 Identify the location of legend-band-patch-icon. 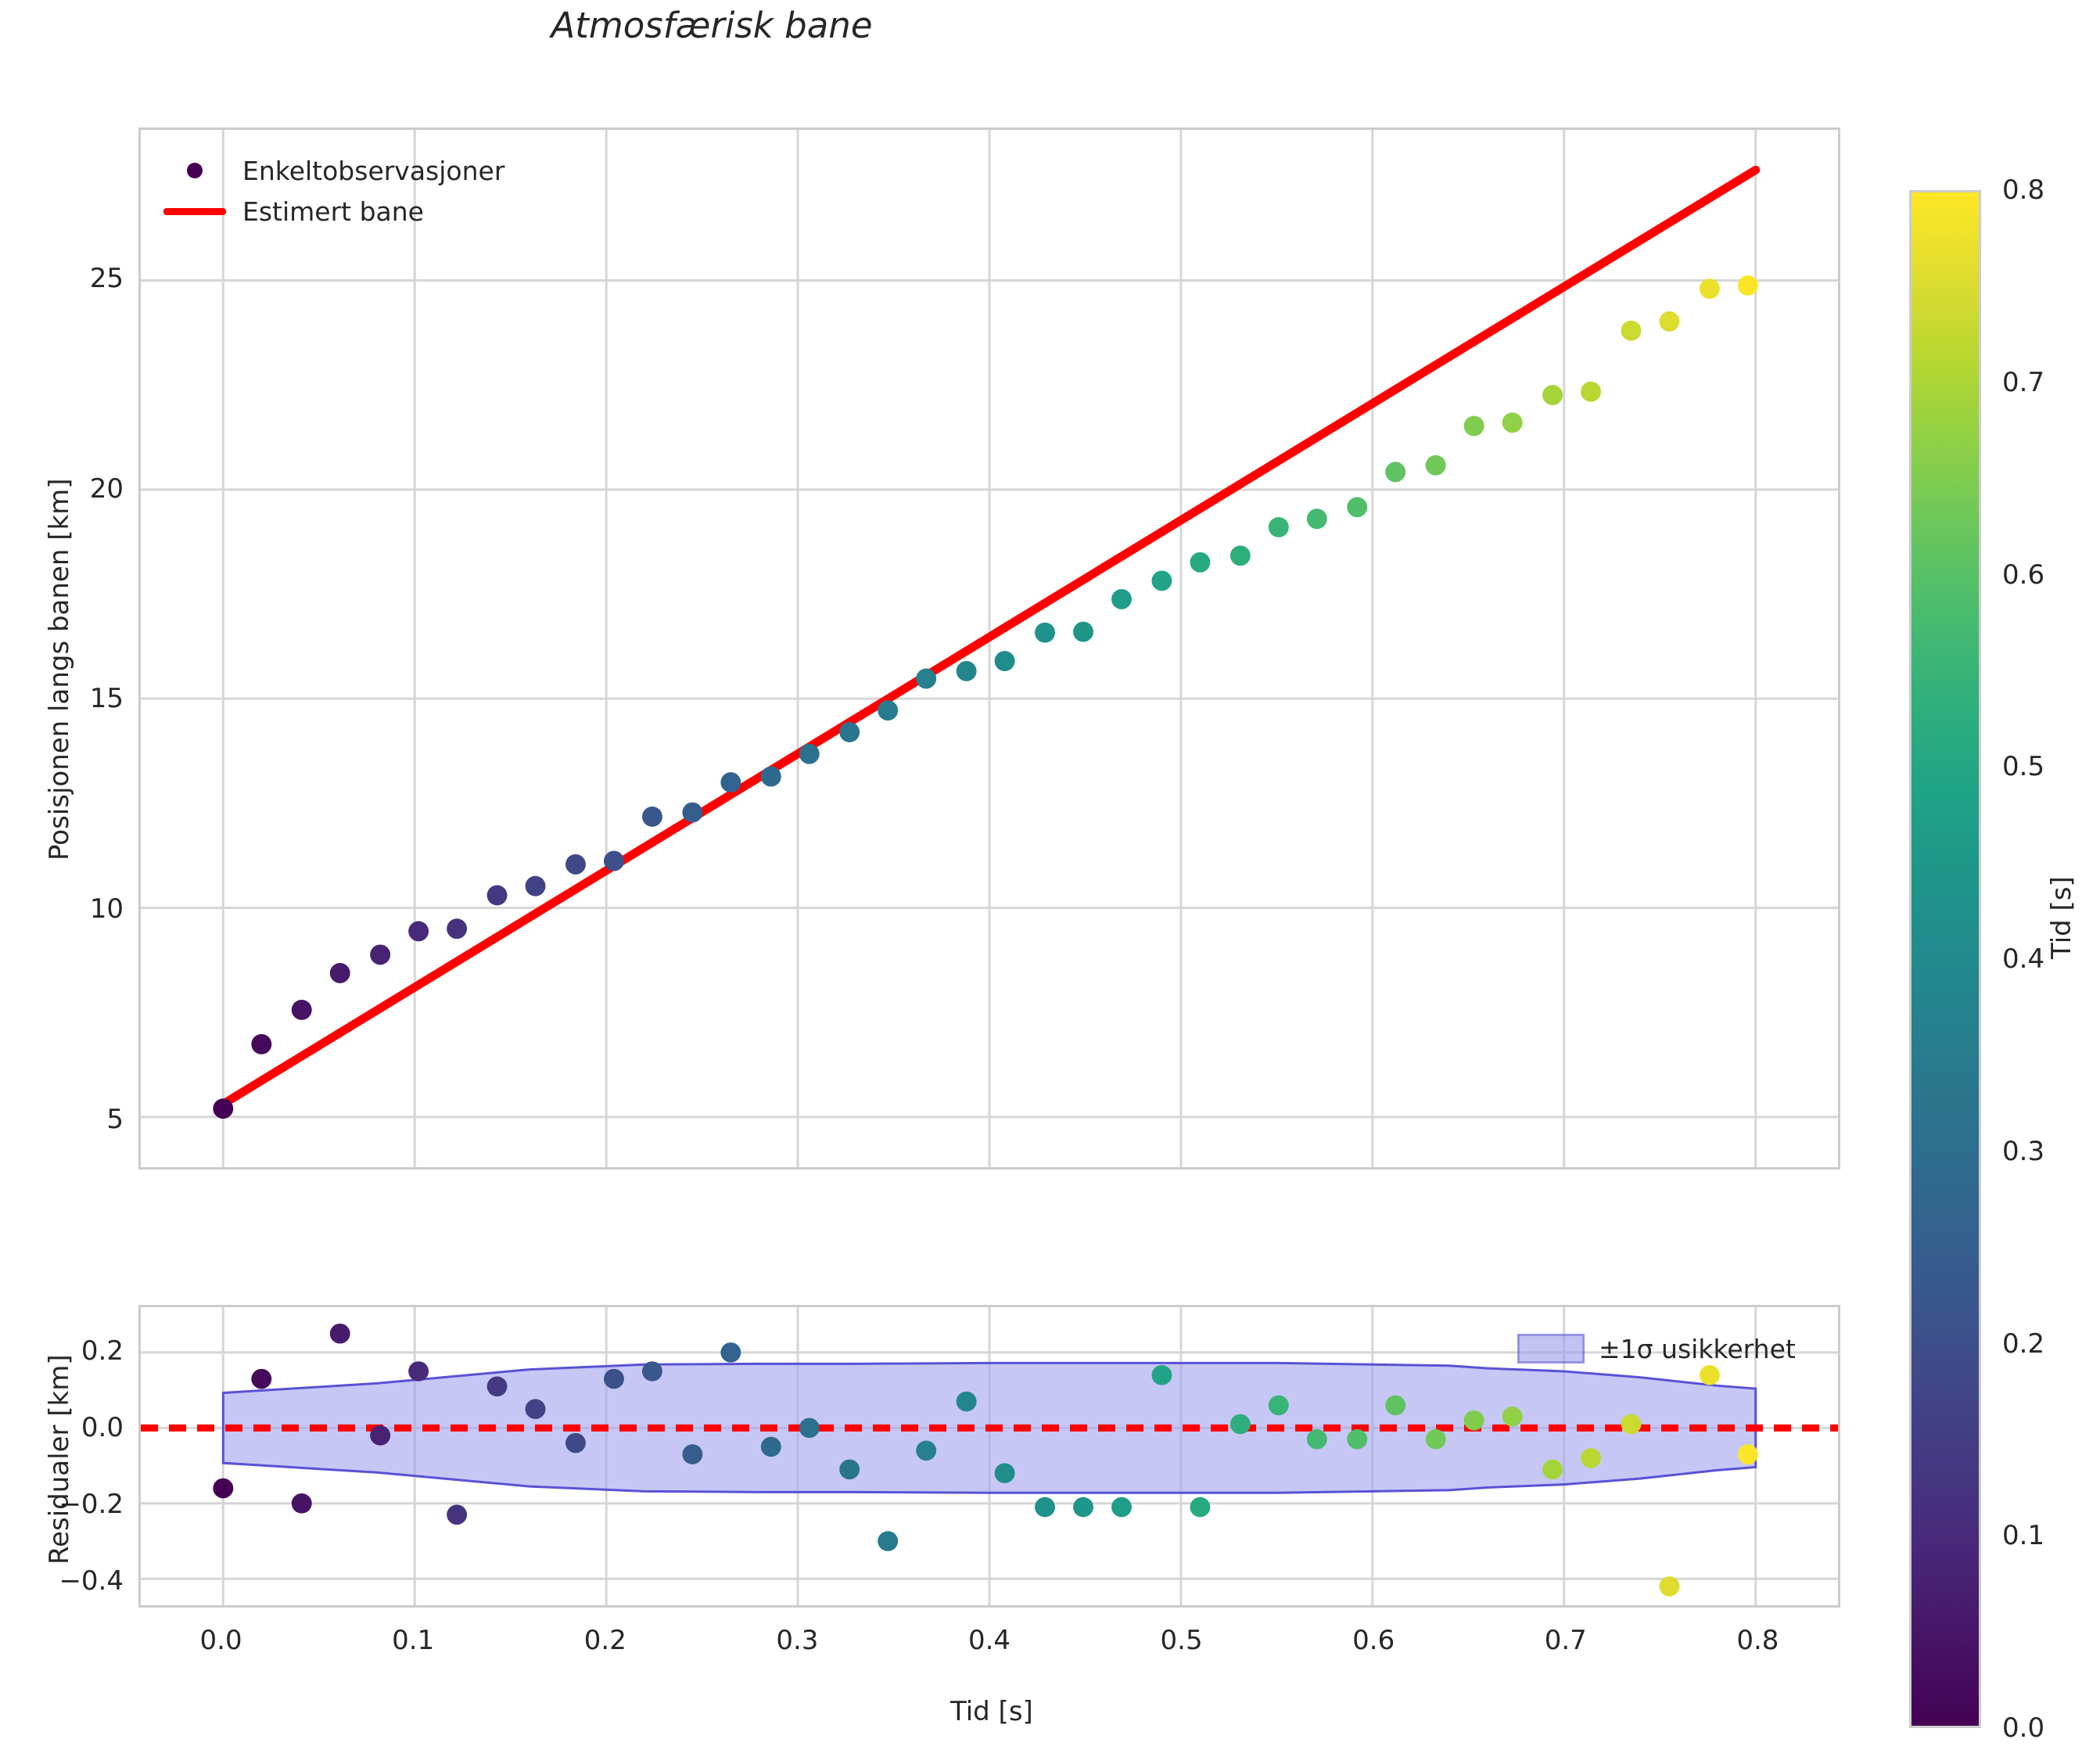
(1551, 1349).